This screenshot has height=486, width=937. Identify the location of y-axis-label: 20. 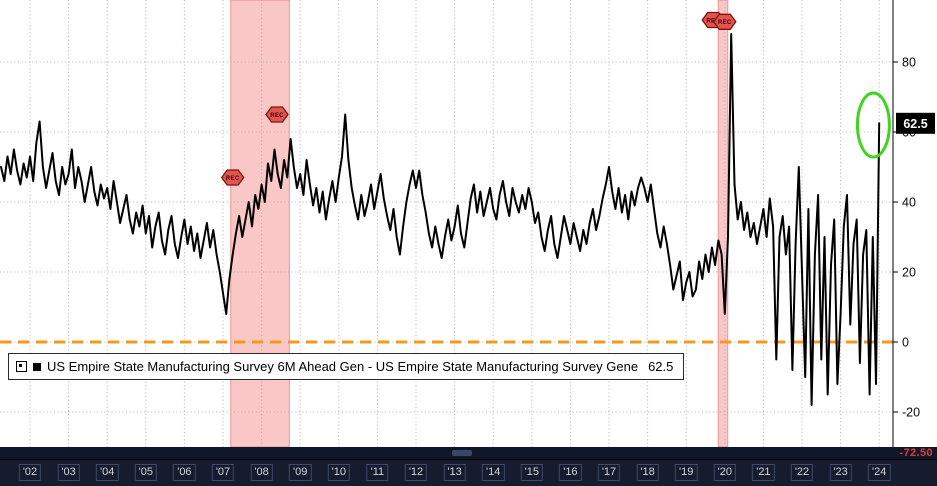
(909, 273).